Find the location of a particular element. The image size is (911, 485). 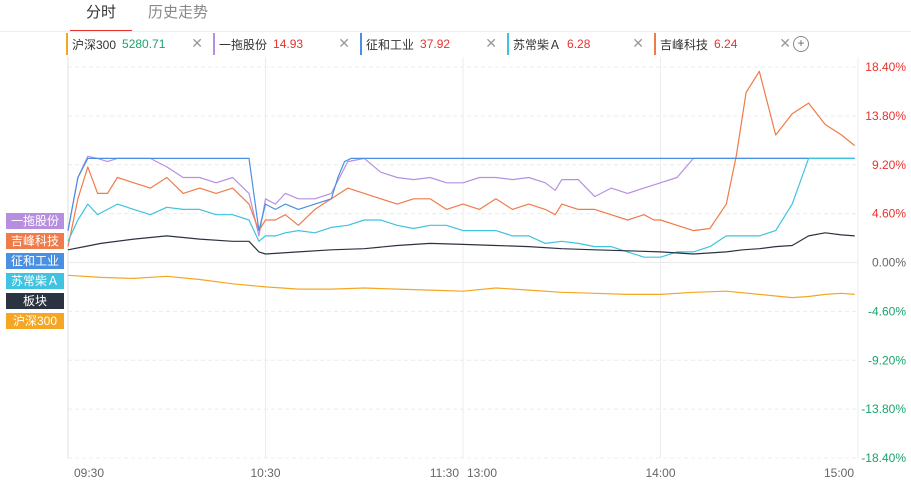

x-tick-label: 15:00 is located at coordinates (839, 473).